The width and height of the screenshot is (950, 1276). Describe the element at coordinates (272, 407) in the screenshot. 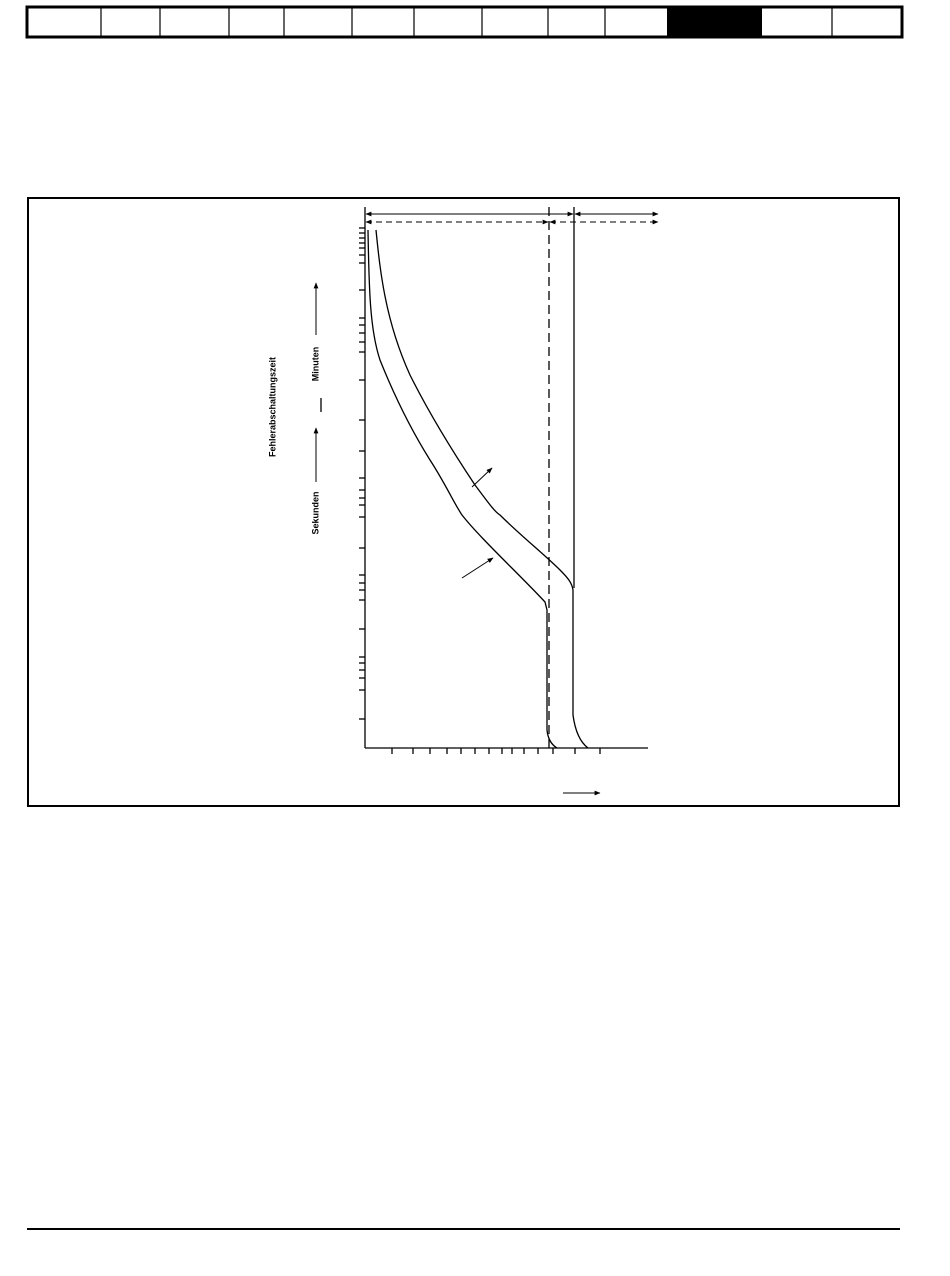

I see `axis-title: Fehlerabschaltungszeit` at that location.